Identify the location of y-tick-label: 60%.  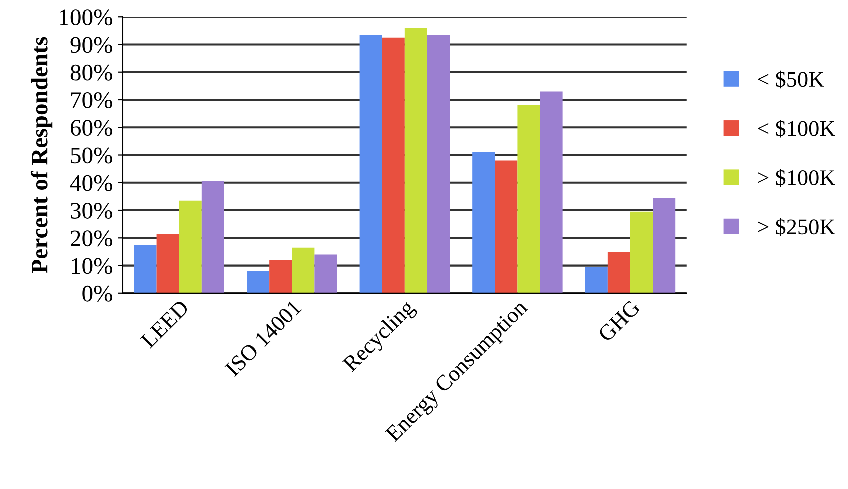
(91, 128).